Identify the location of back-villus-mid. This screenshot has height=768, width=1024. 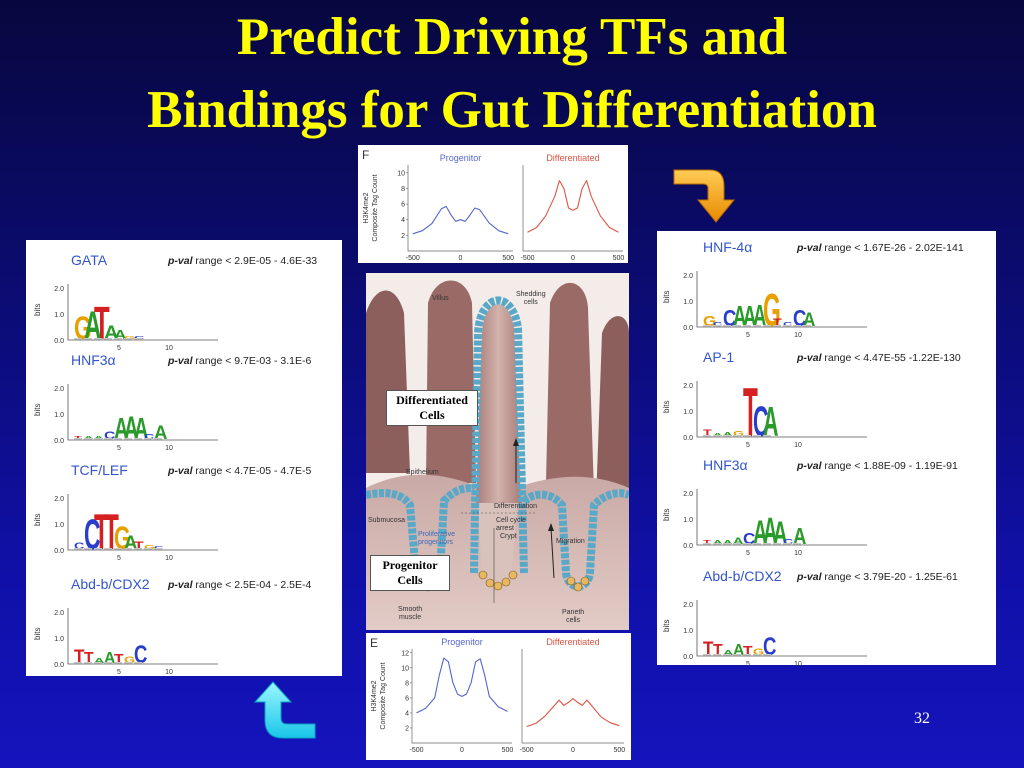
(451, 381).